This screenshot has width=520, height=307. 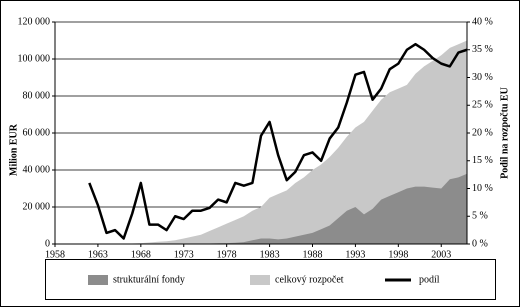 What do you see at coordinates (37, 132) in the screenshot?
I see `y-tick-label: 60 000` at bounding box center [37, 132].